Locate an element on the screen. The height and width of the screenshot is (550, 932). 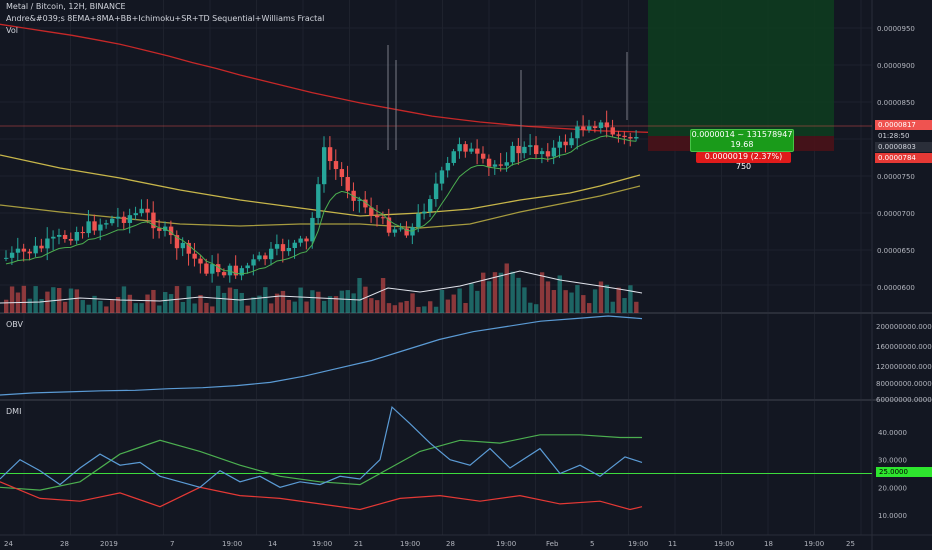
obv-tick-label: 60000000.0000 is located at coordinates (904, 400).